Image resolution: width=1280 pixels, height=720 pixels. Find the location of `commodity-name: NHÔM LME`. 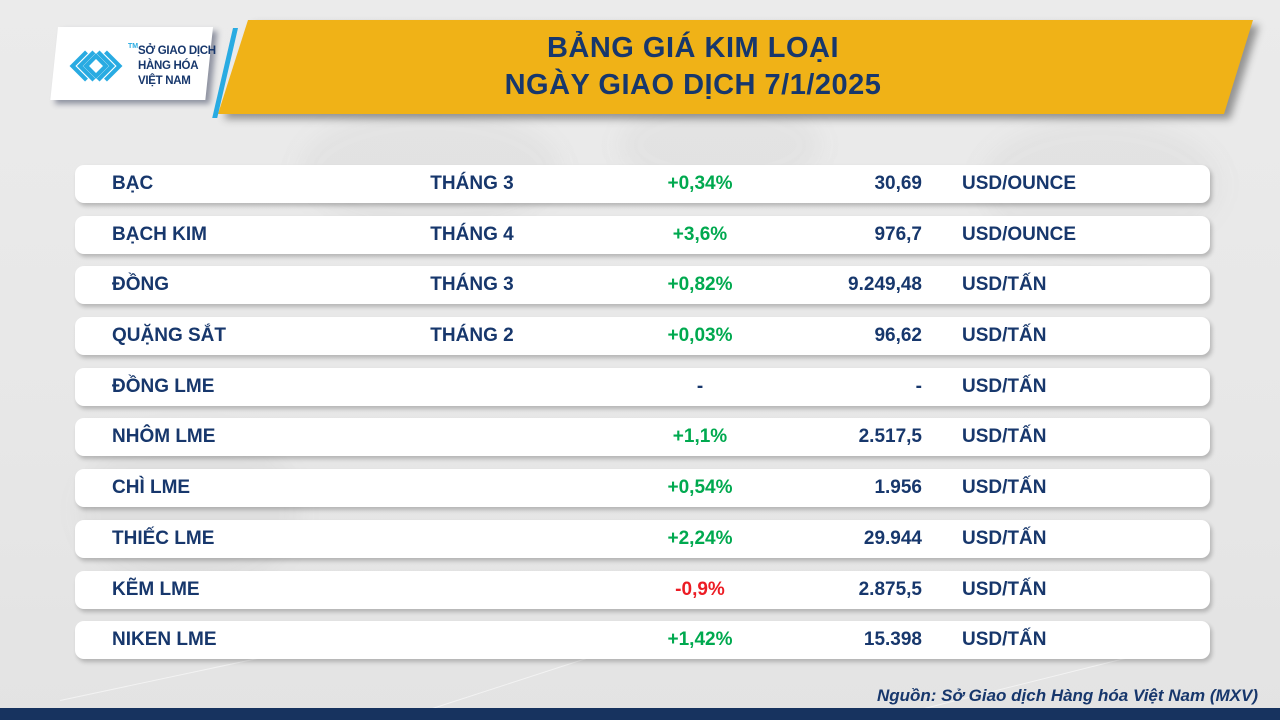

commodity-name: NHÔM LME is located at coordinates (164, 437).